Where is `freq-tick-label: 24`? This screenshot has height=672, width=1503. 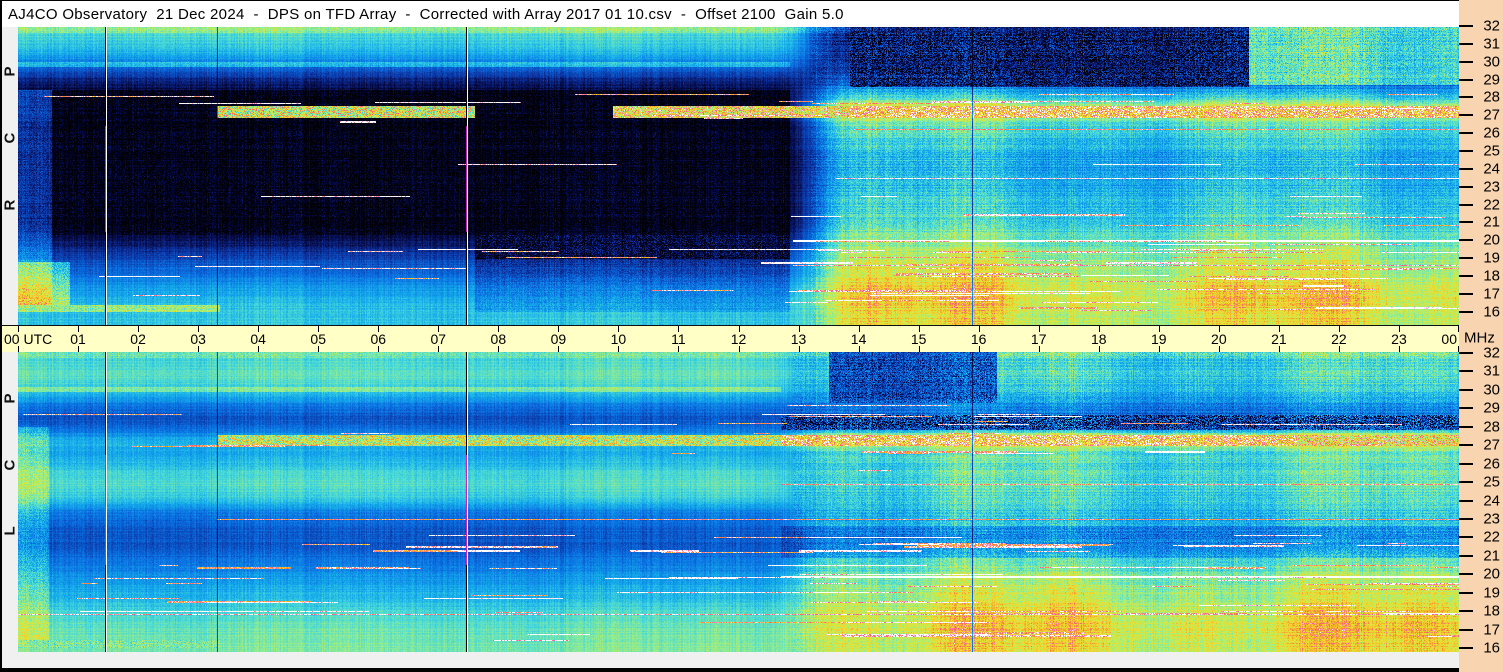 freq-tick-label: 24 is located at coordinates (1491, 169).